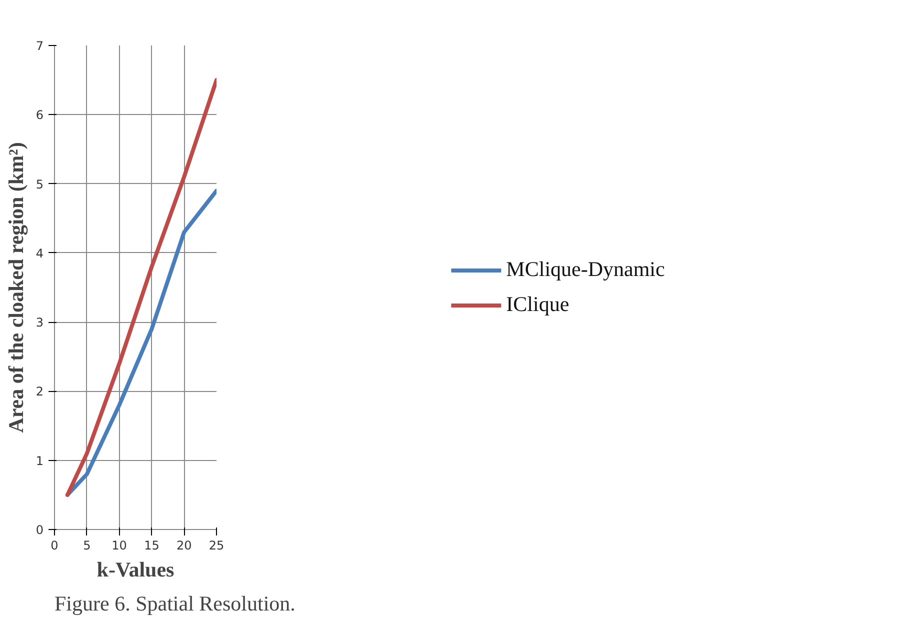 This screenshot has height=627, width=906. What do you see at coordinates (538, 304) in the screenshot?
I see `legend-label: IClique` at bounding box center [538, 304].